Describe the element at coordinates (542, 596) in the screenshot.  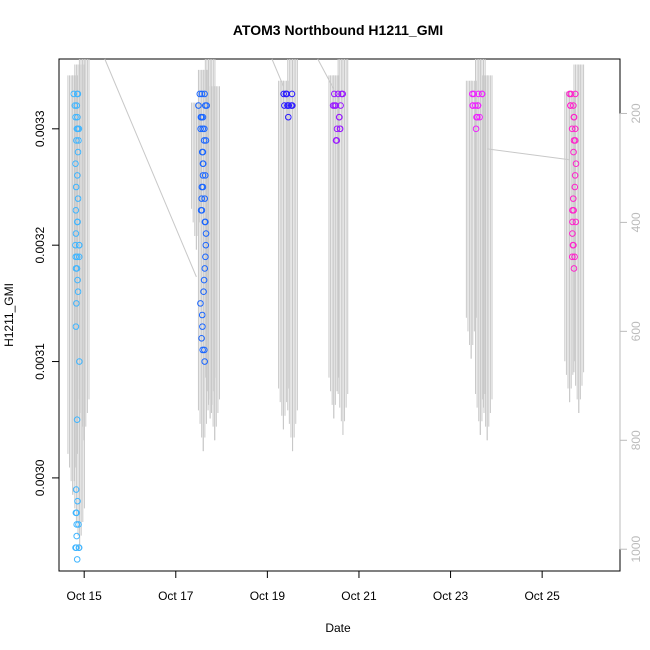
I see `x-tick-label: Oct 25` at that location.